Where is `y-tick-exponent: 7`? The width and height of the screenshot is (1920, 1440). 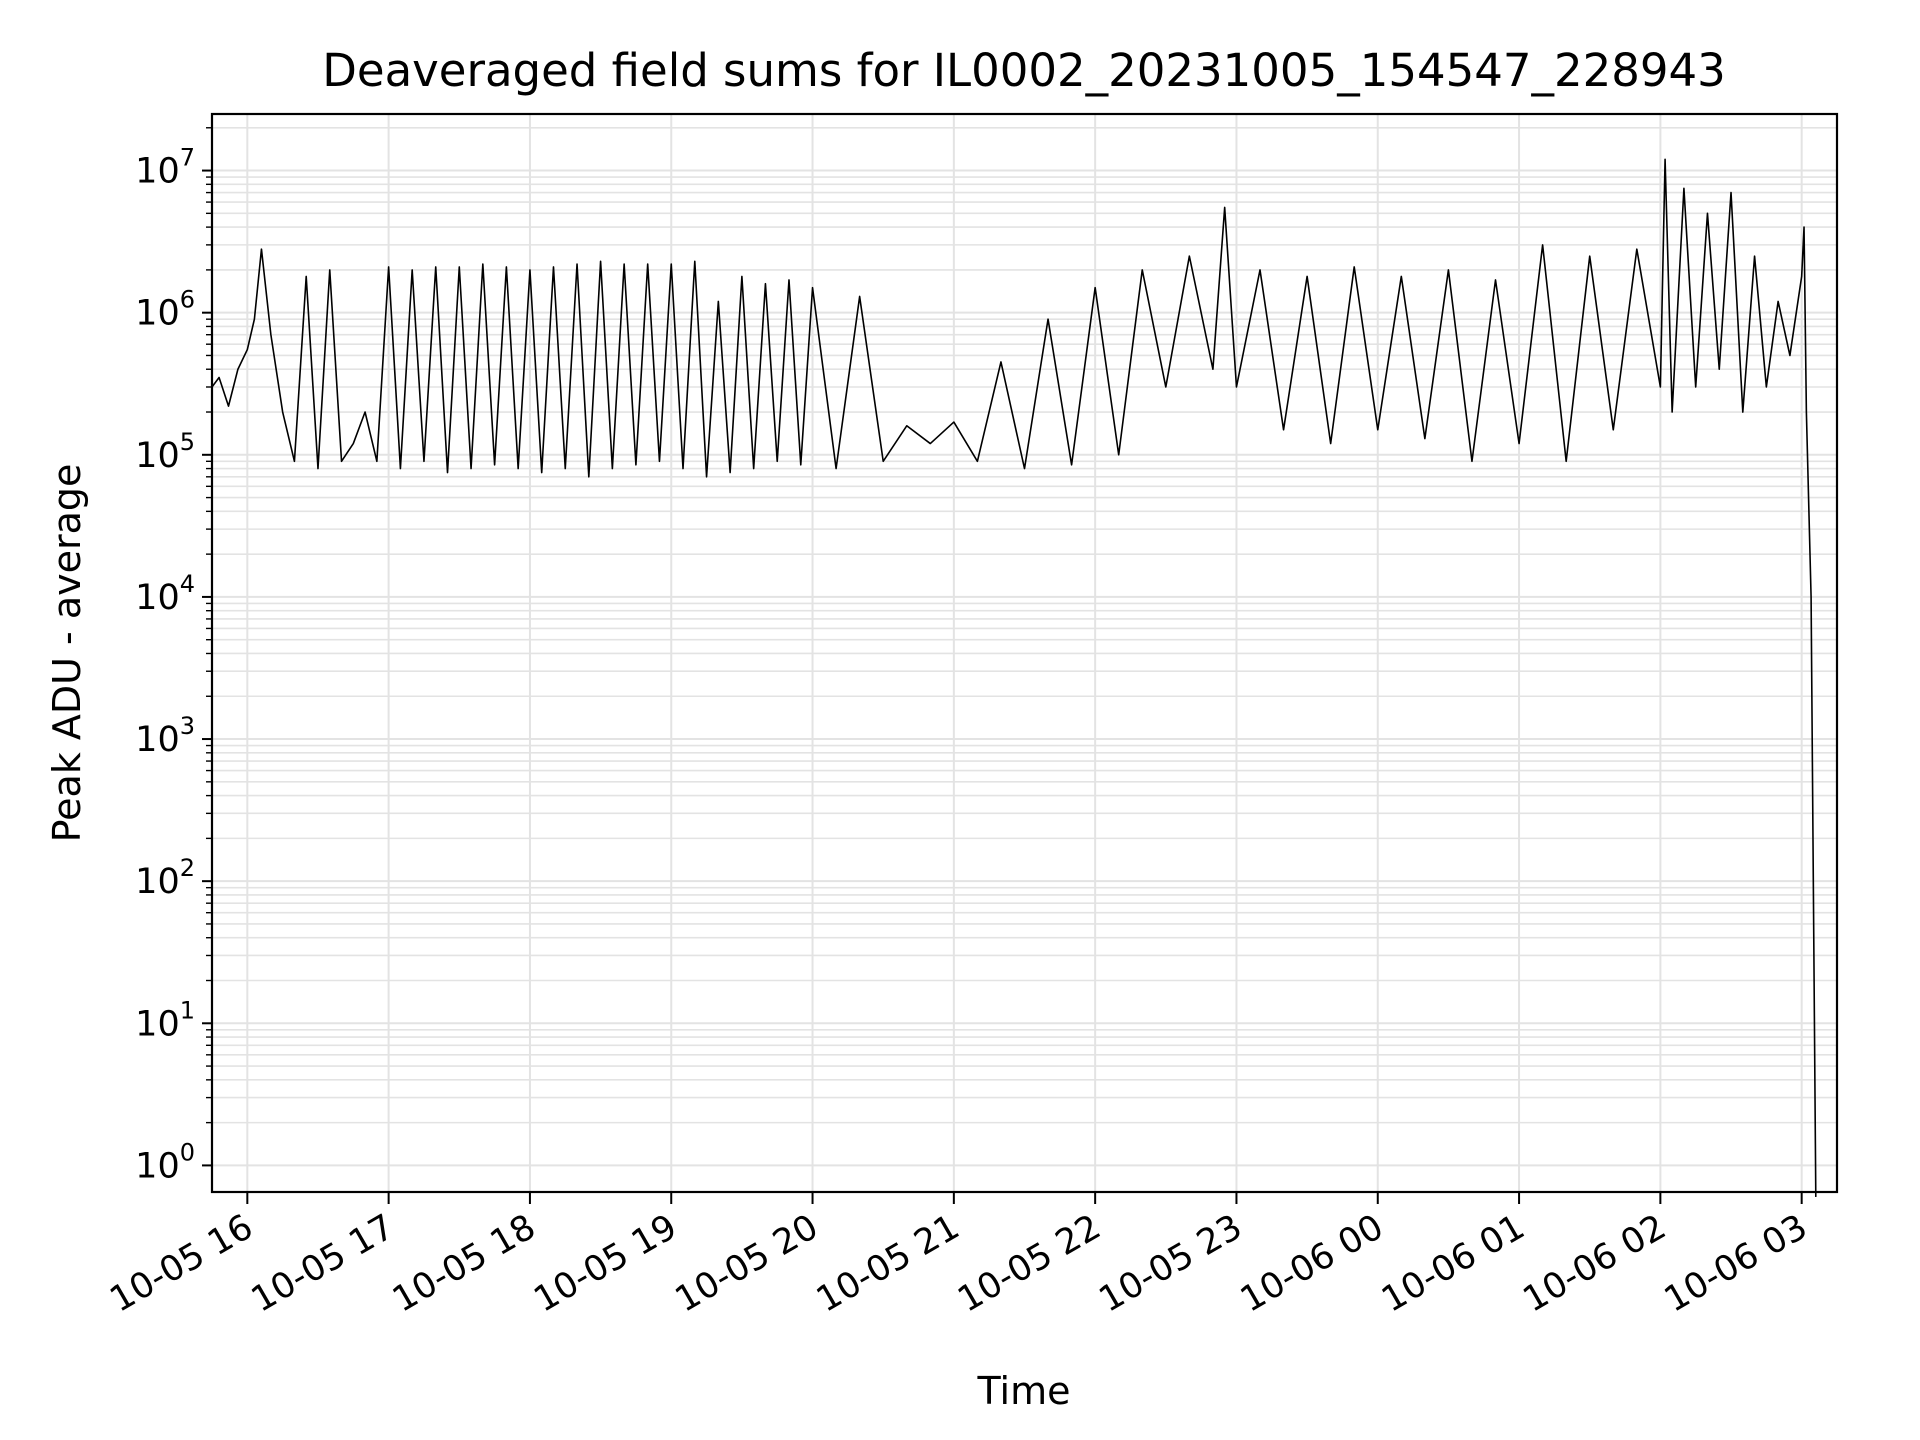
y-tick-exponent: 7 is located at coordinates (187, 158).